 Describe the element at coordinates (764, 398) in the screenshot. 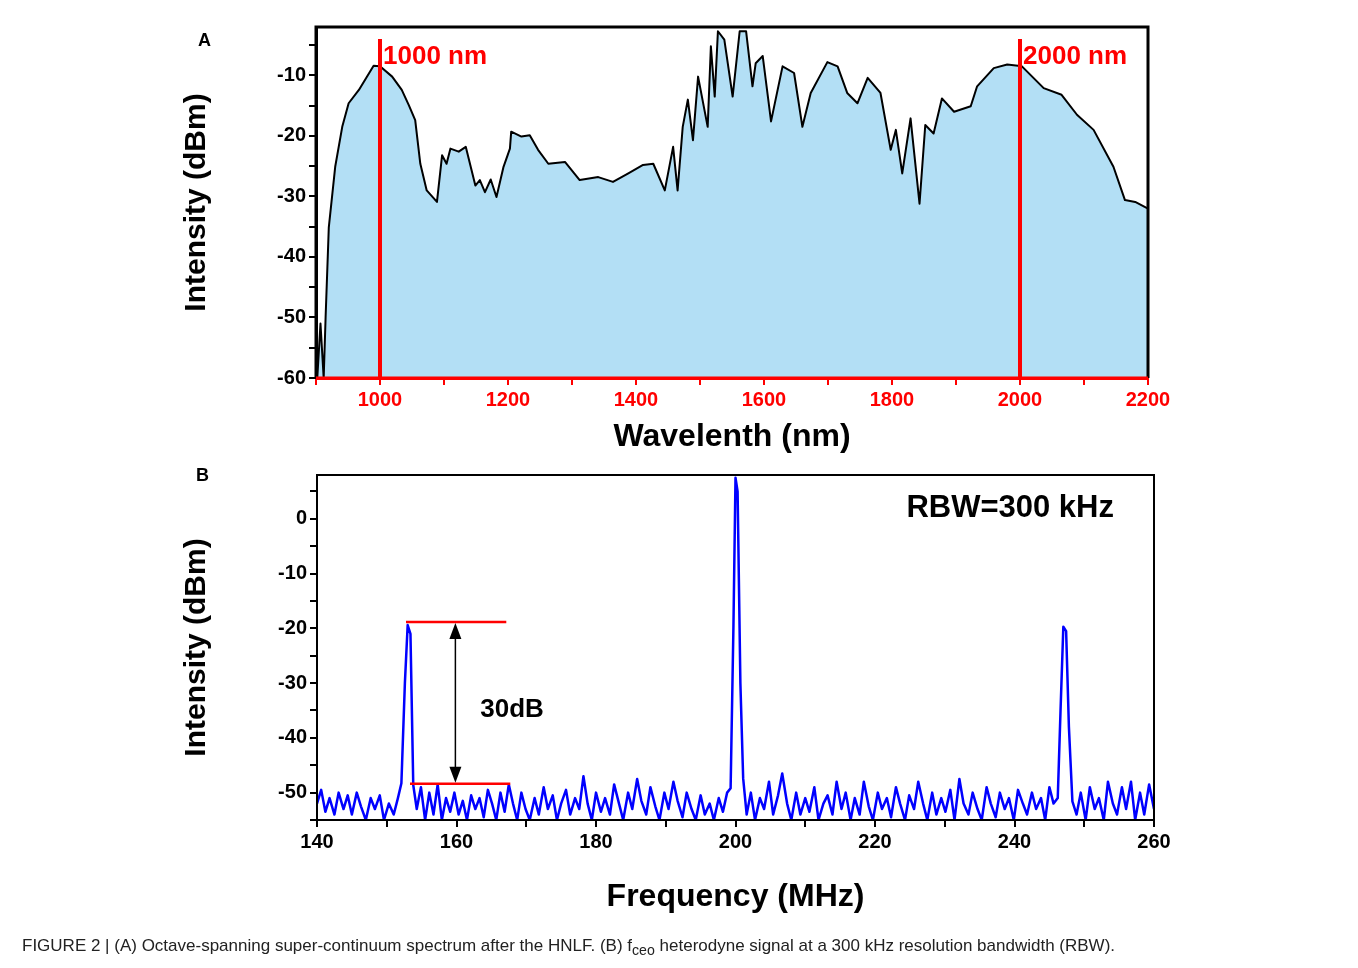

I see `x-tick-label: 1600` at that location.